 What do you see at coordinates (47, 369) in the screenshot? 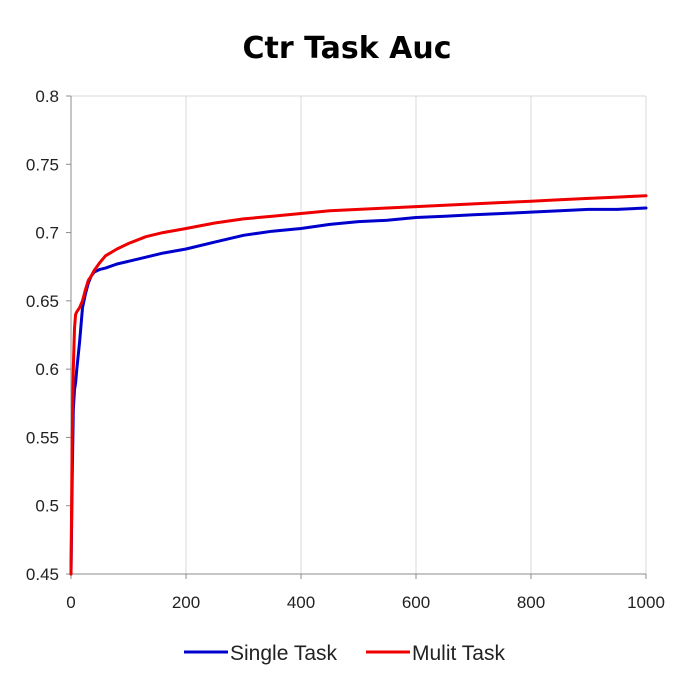
I see `y-tick-label-3: 0.6` at bounding box center [47, 369].